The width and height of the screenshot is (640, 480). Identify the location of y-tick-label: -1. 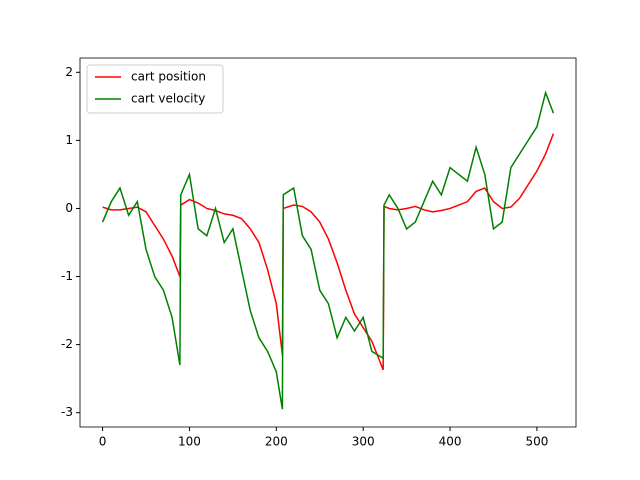
(67, 276).